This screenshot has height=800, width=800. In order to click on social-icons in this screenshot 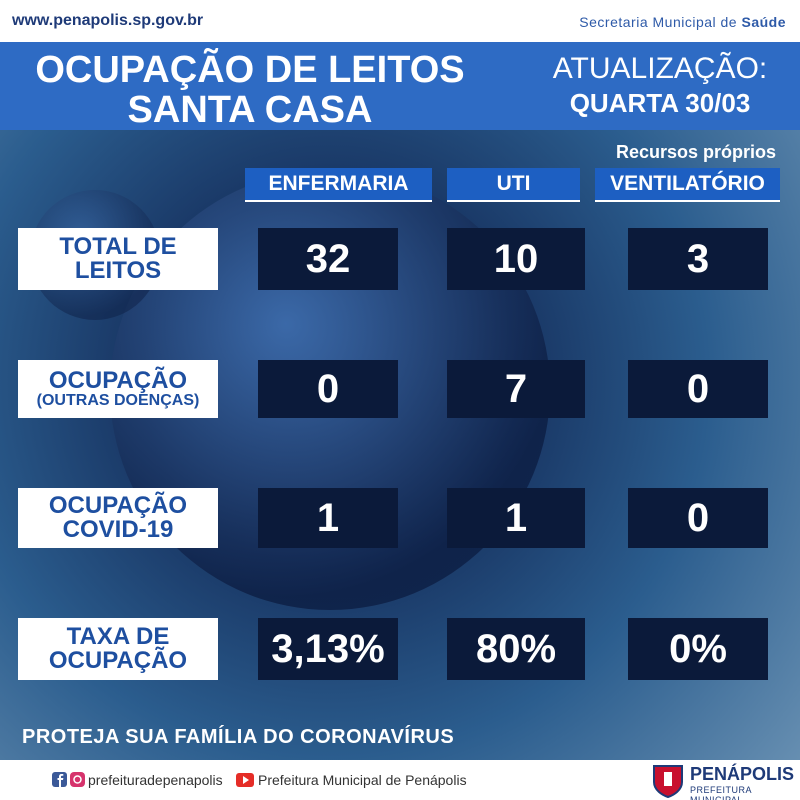, I will do `click(68, 779)`.